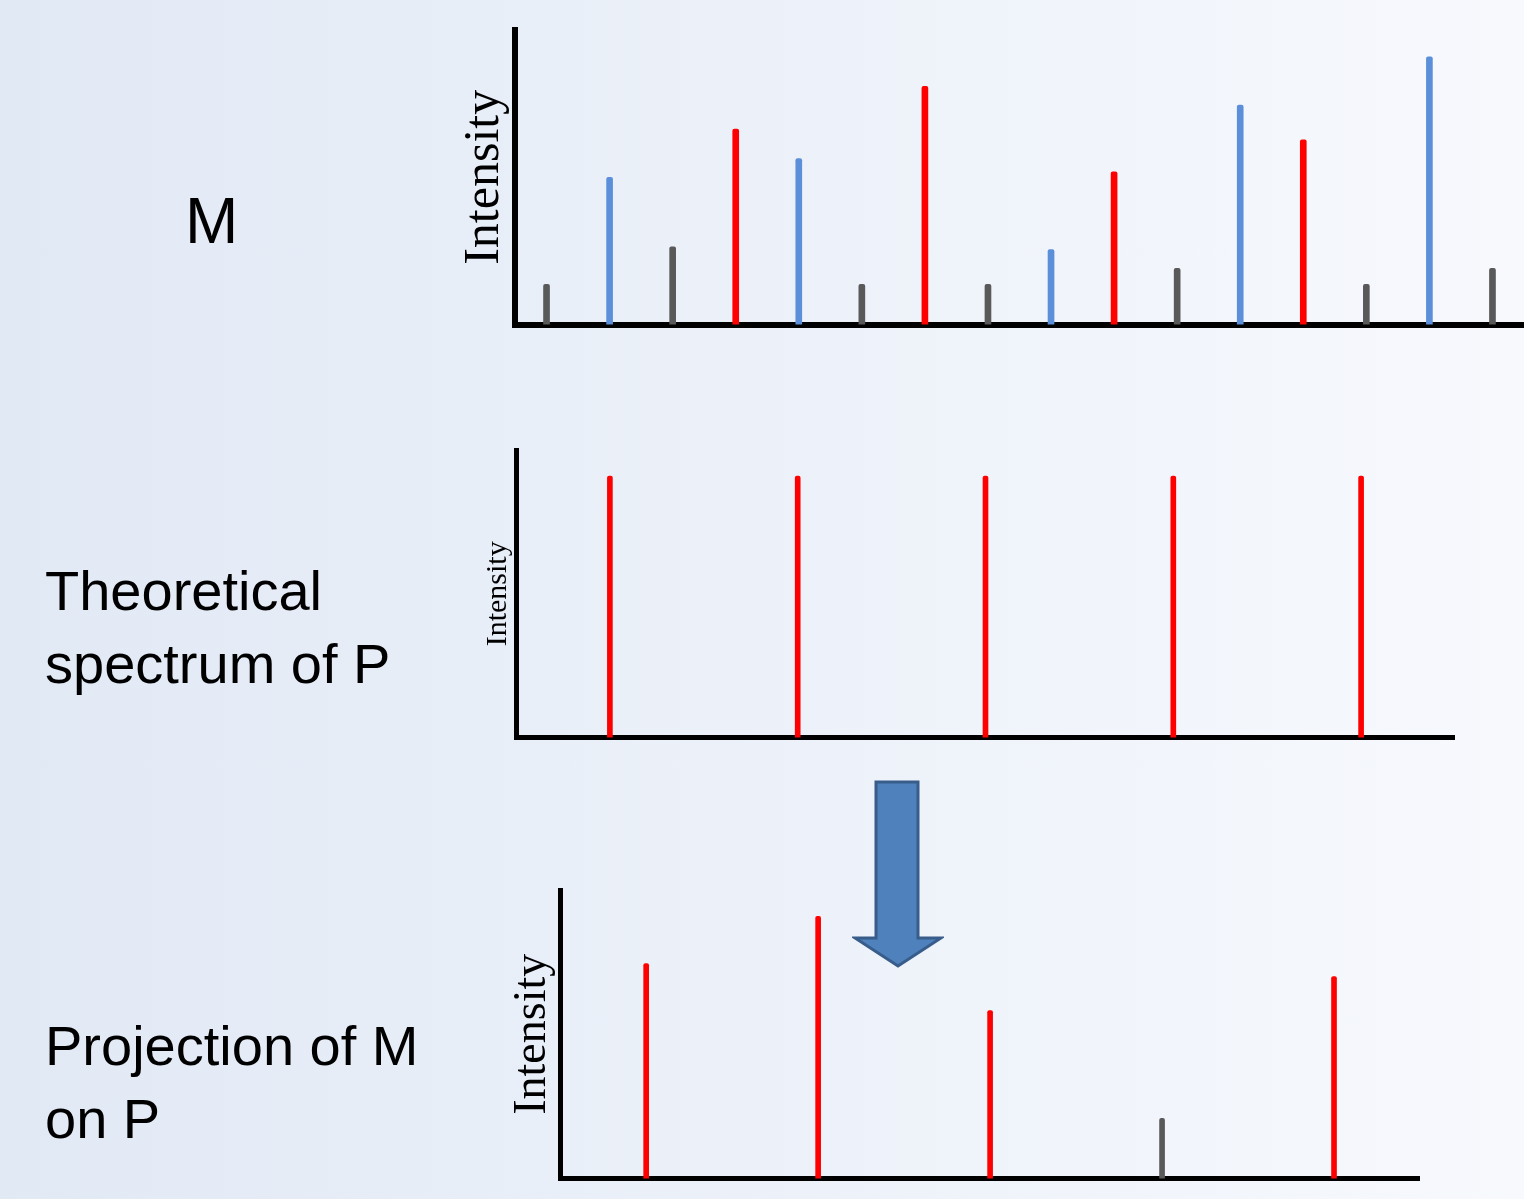 This screenshot has height=1199, width=1524. Describe the element at coordinates (232, 1082) in the screenshot. I see `text: Projection of M on P` at that location.